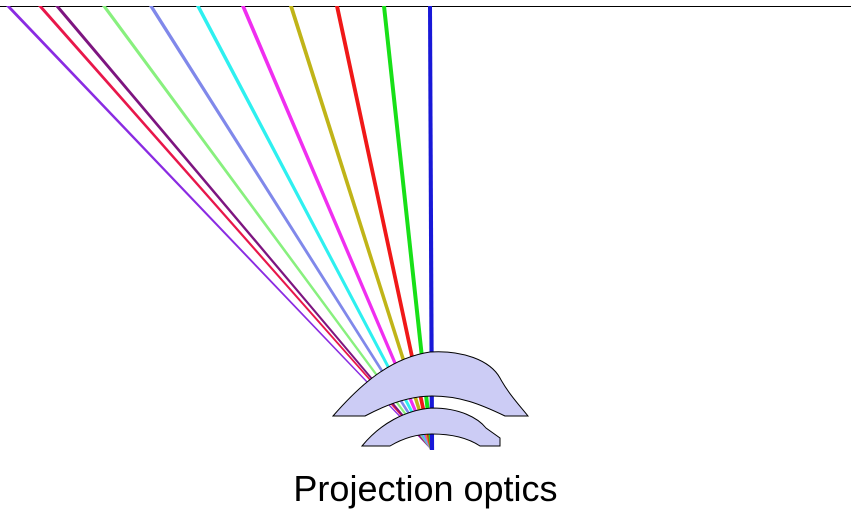 This screenshot has width=851, height=515. I want to click on ray-green, so click(408, 228).